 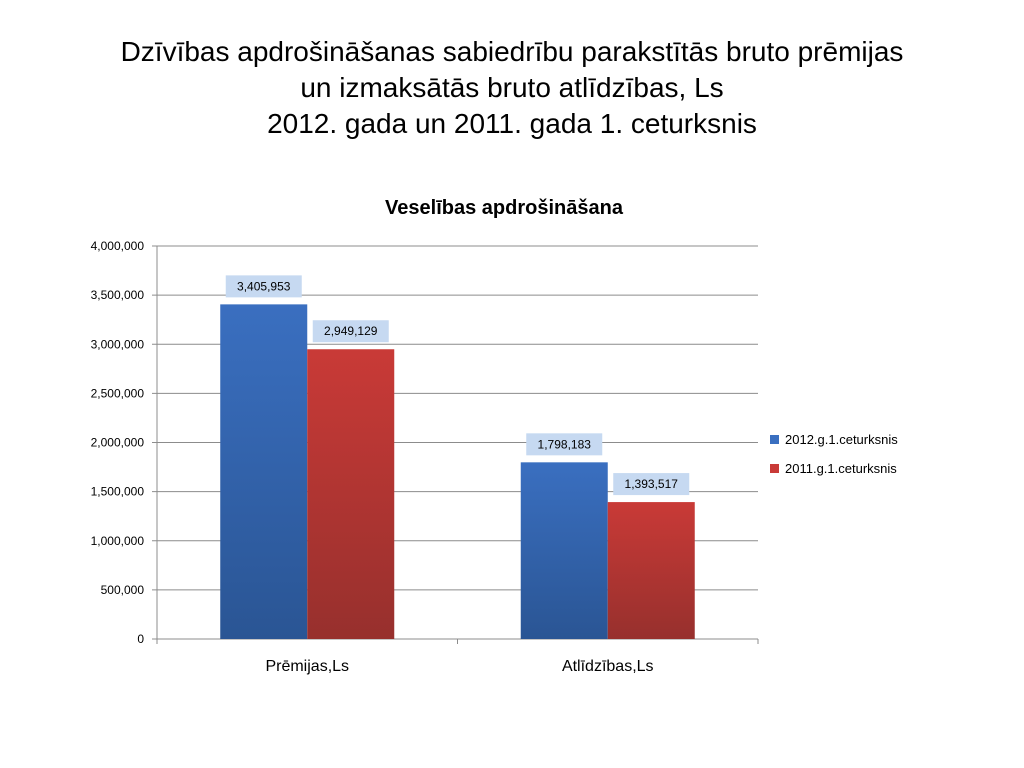 What do you see at coordinates (457, 385) in the screenshot?
I see `label-layer: 3,405,953 2,949,129 1,798,183 1,393,517` at bounding box center [457, 385].